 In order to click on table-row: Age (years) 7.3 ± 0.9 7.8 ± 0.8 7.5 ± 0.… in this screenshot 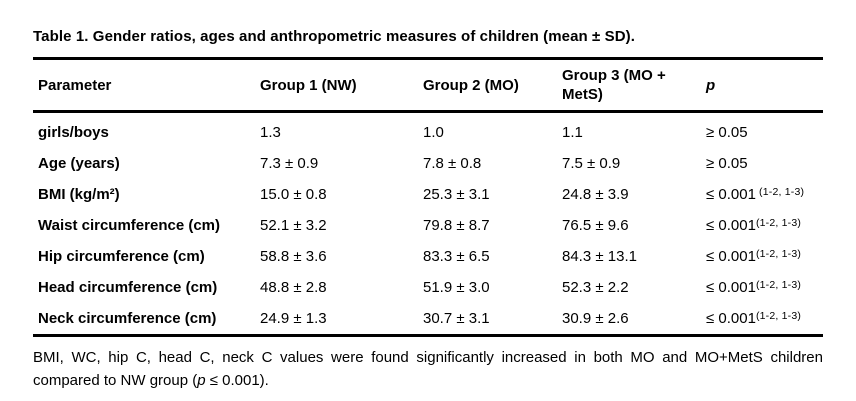, I will do `click(428, 163)`.